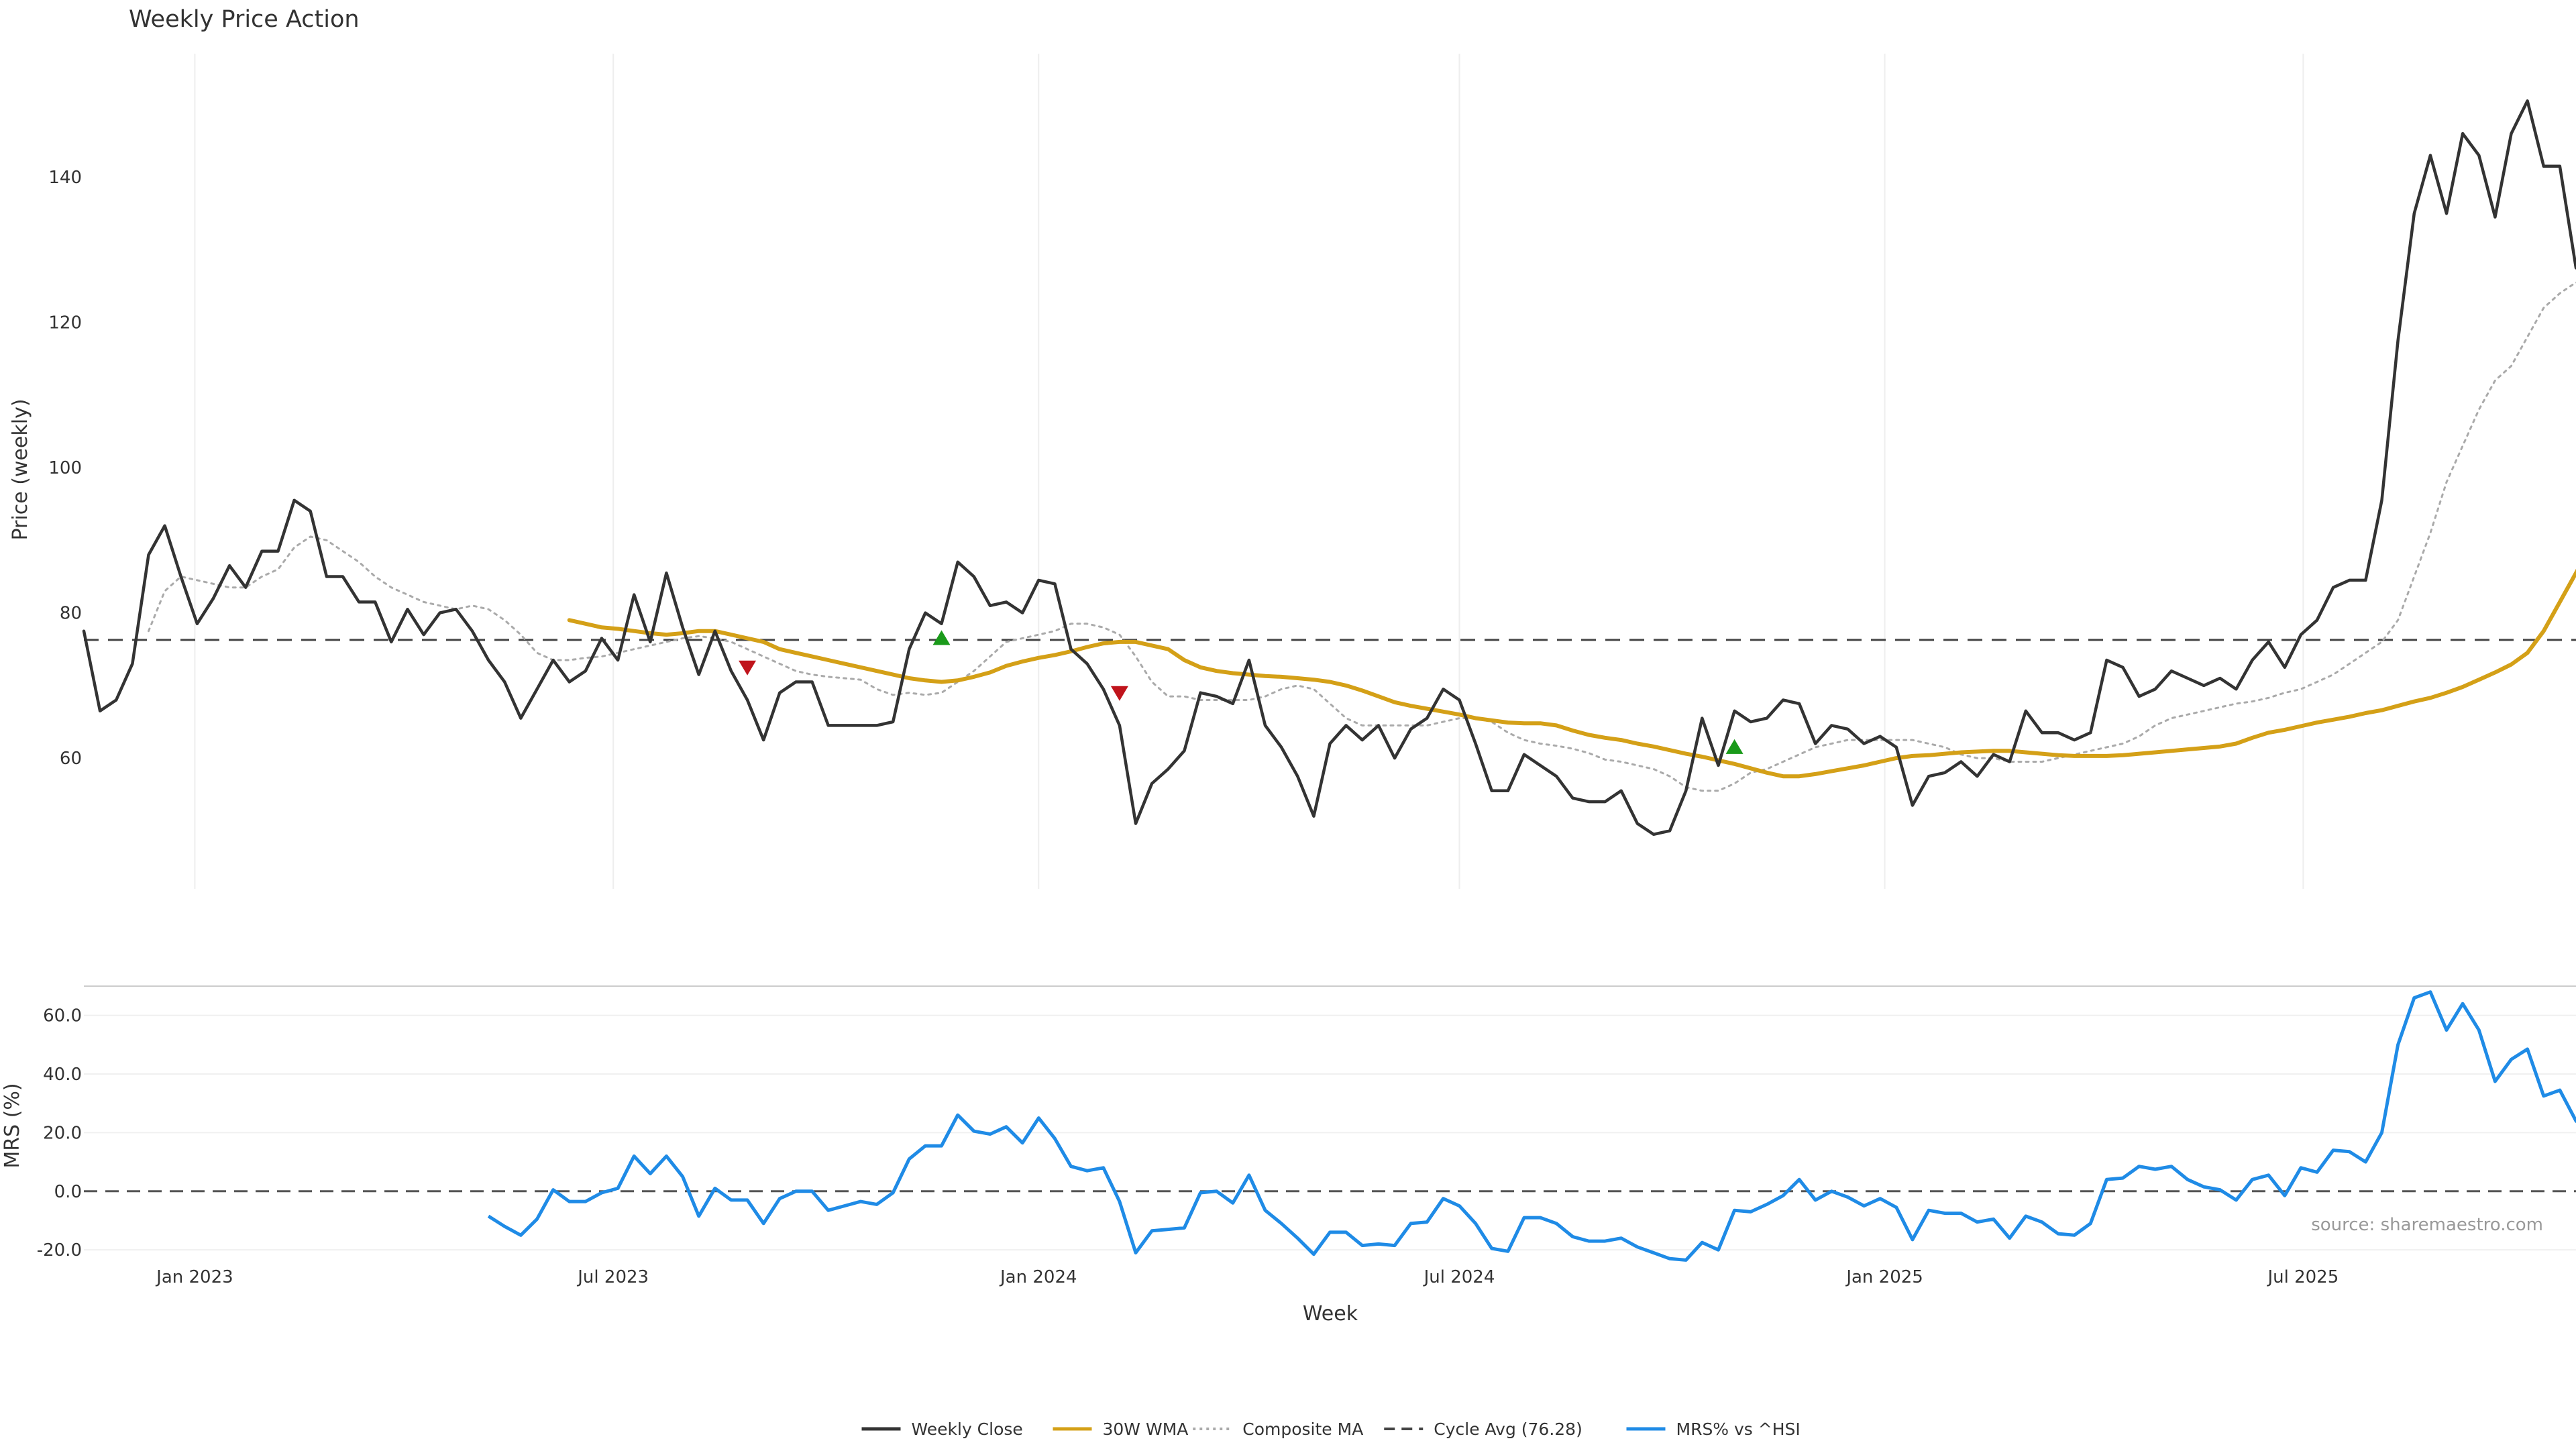  Describe the element at coordinates (71, 759) in the screenshot. I see `price-y-tick-label: 60` at that location.